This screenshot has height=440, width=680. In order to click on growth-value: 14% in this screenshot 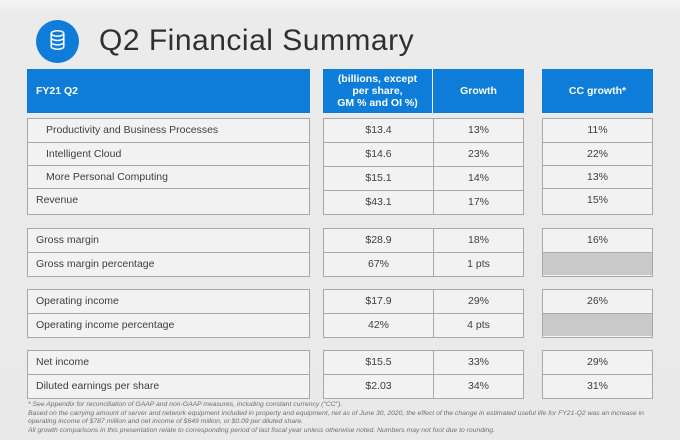, I will do `click(478, 178)`.